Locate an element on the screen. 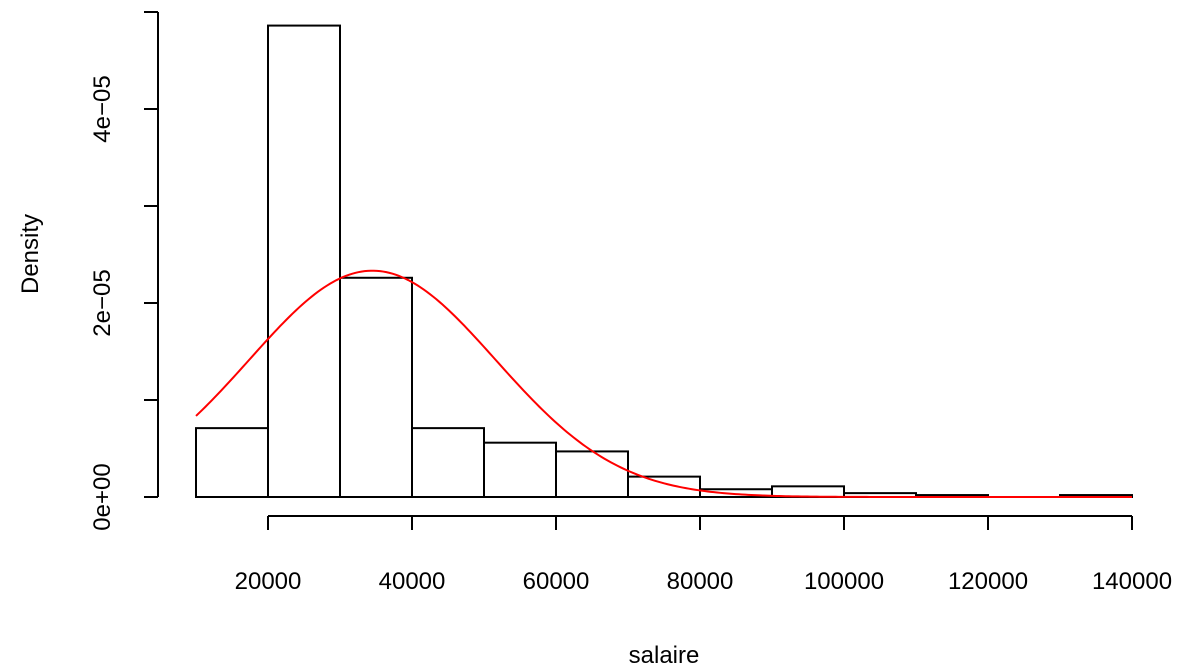 The width and height of the screenshot is (1190, 666). x-tick-label: 60000 is located at coordinates (556, 581).